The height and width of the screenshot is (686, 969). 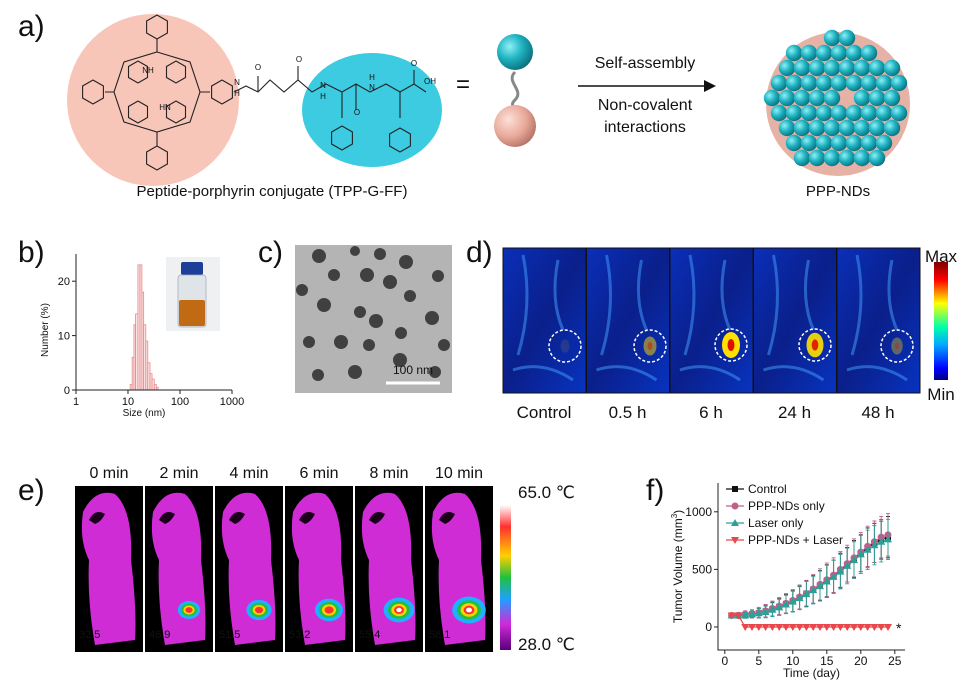 I want to click on y-axis-title-part: 3, so click(x=674, y=515).